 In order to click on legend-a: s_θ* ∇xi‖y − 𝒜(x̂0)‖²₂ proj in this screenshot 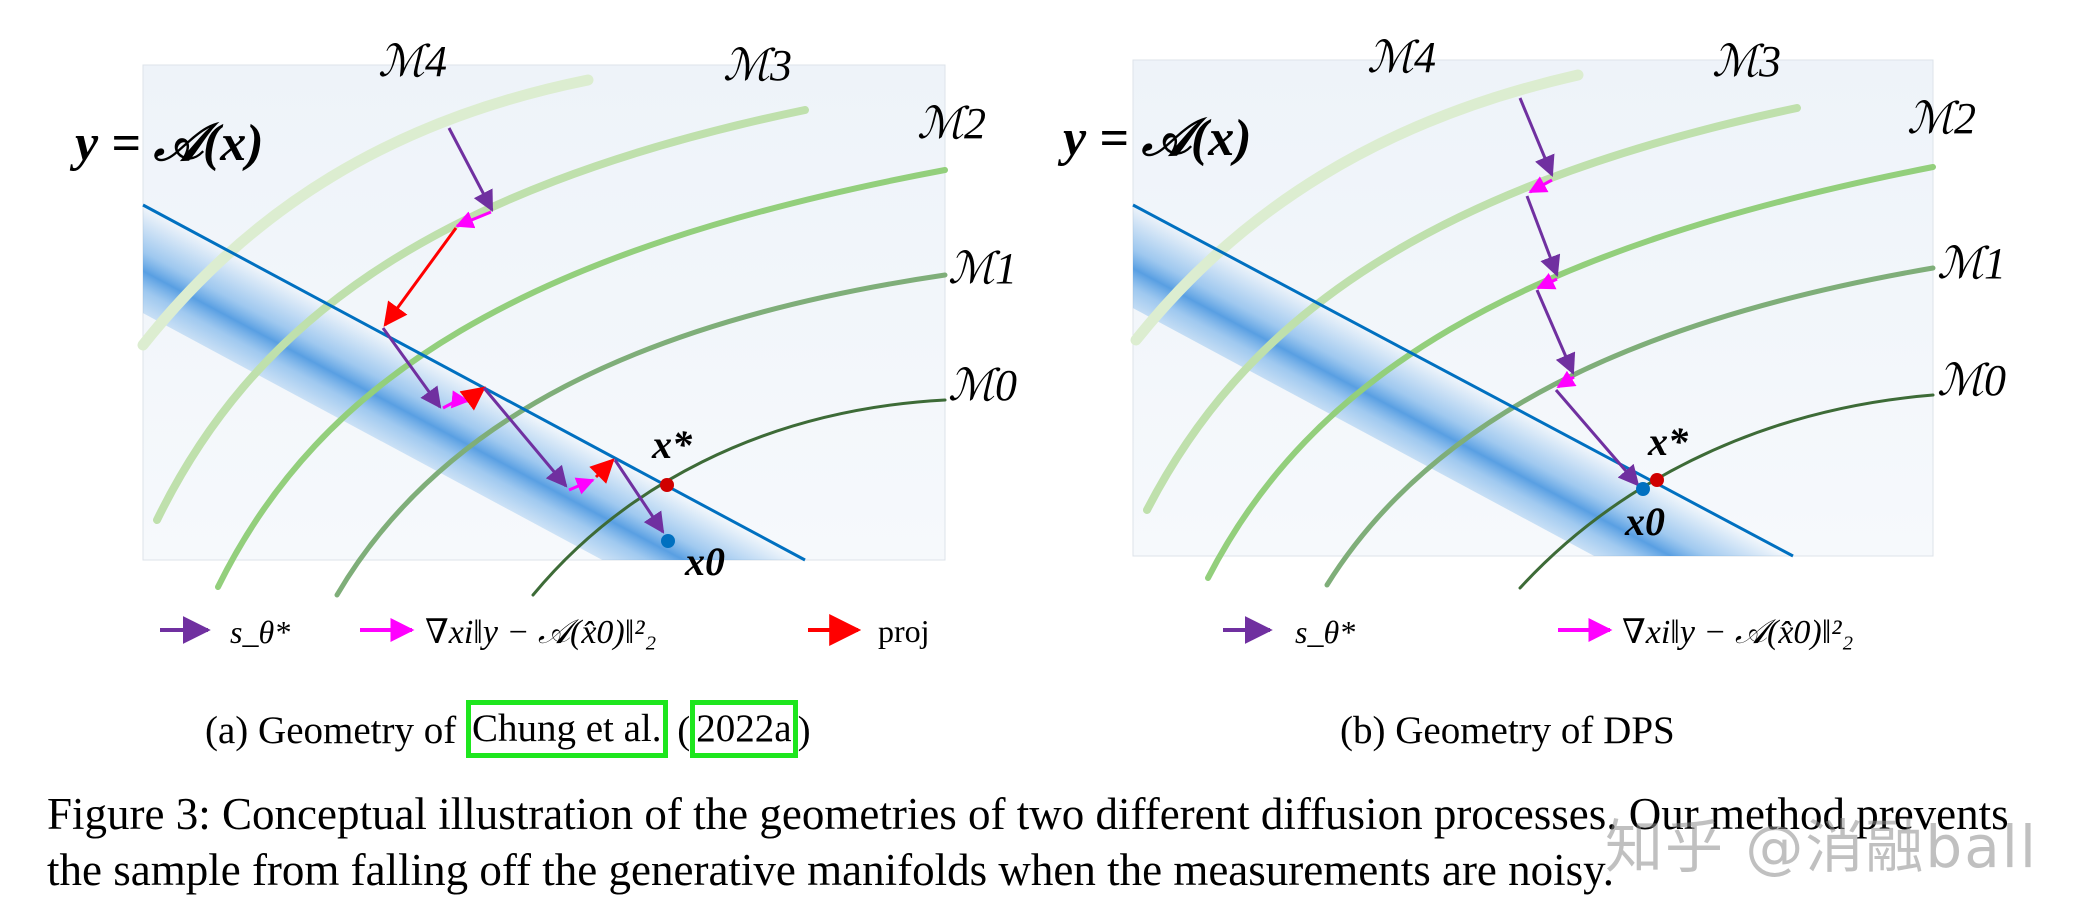, I will do `click(545, 632)`.